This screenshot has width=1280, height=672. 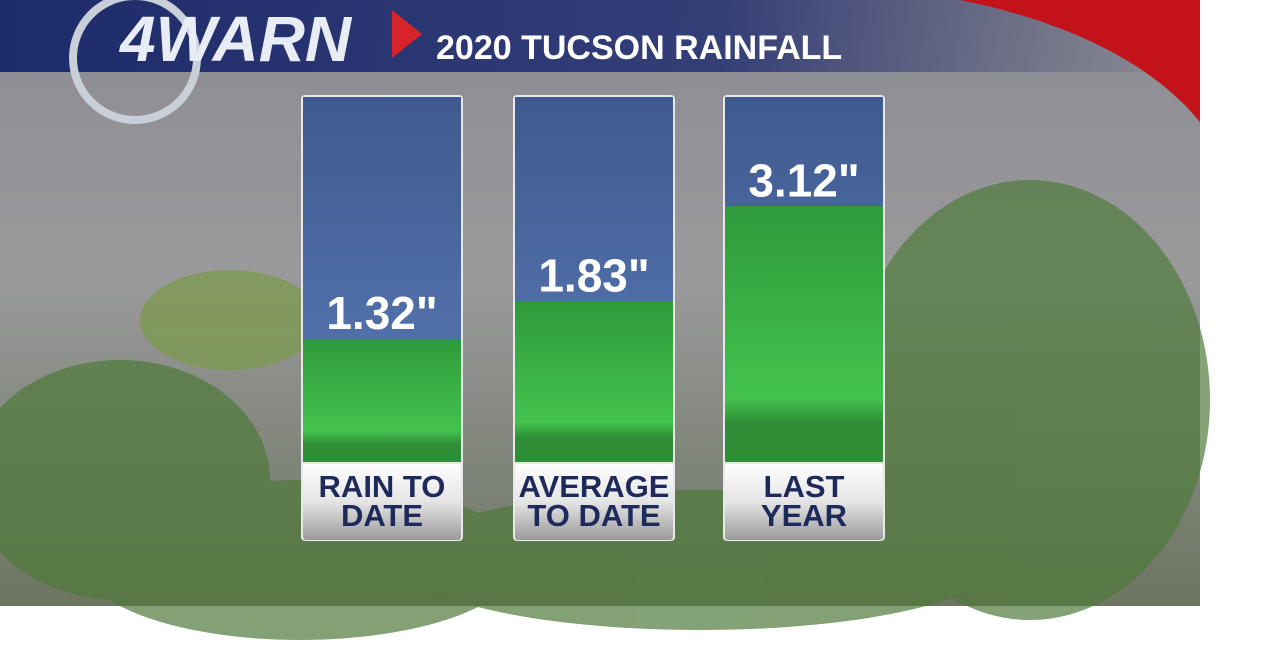 I want to click on value-label: 1.32", so click(x=381, y=313).